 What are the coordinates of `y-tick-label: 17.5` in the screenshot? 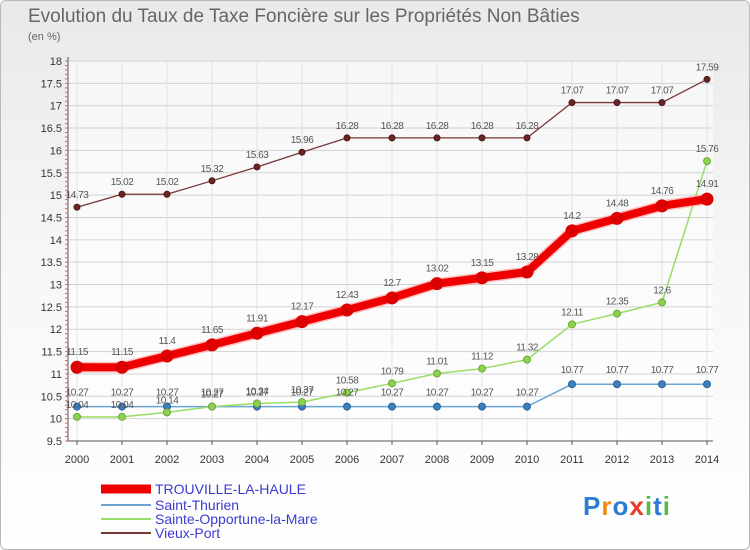 It's located at (51, 84).